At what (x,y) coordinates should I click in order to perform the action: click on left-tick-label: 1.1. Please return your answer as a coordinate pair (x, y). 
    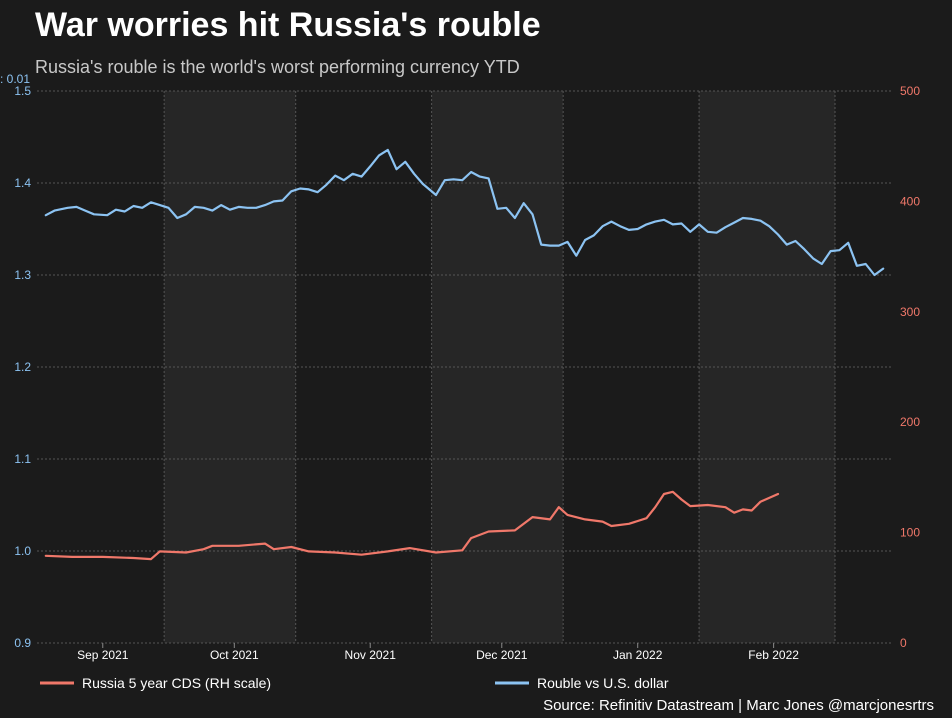
    Looking at the image, I should click on (22, 459).